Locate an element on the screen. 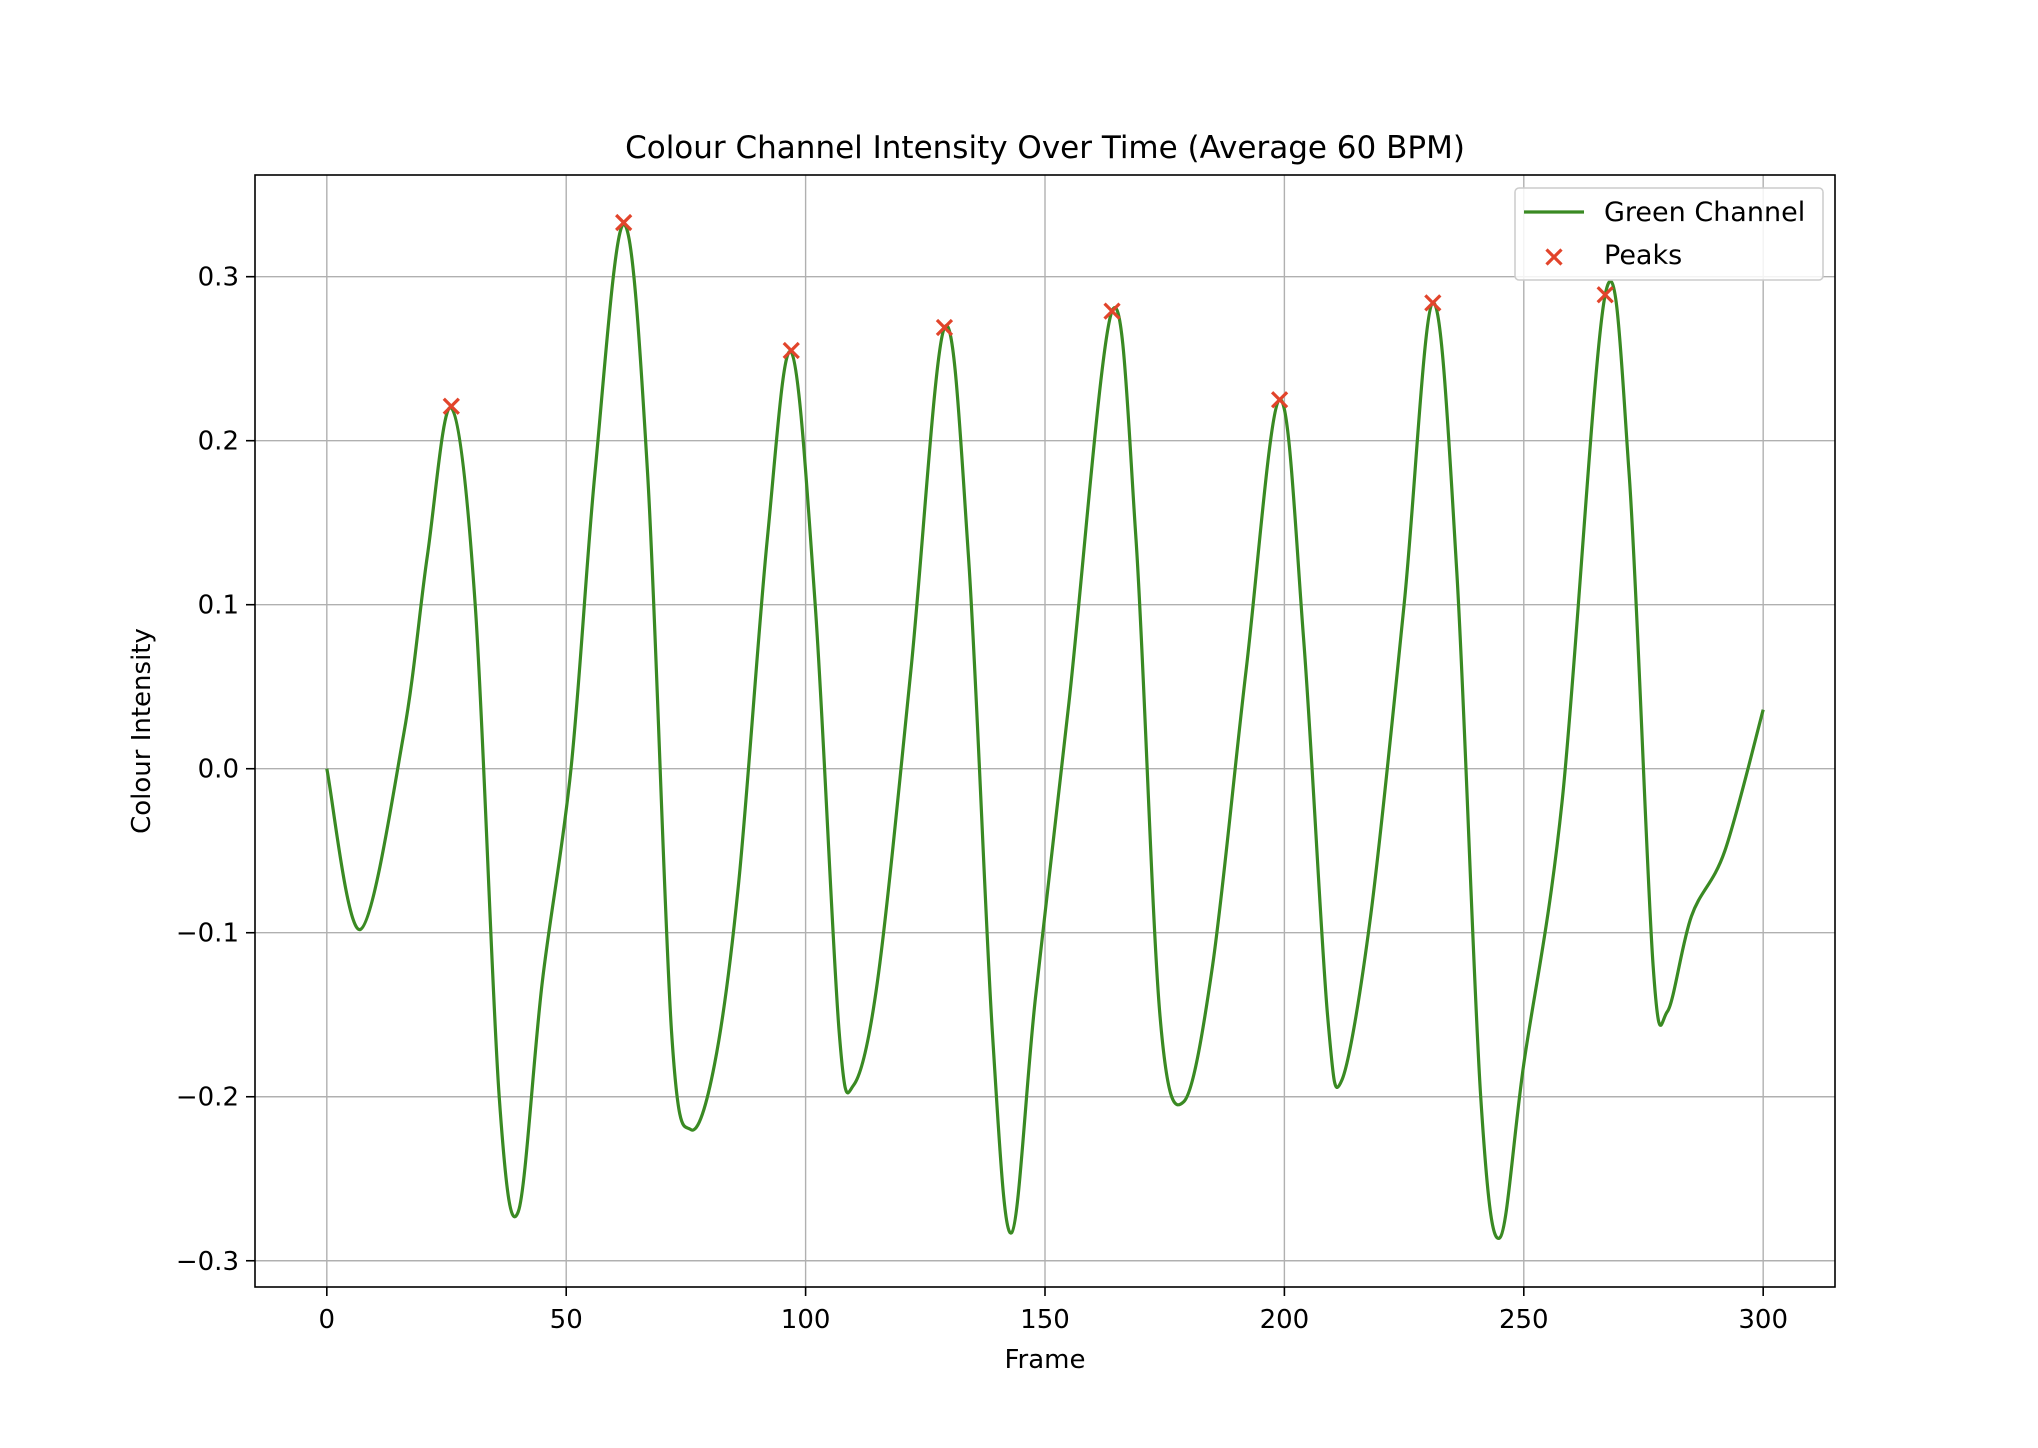  legend: Green Channel Peaks is located at coordinates (1669, 234).